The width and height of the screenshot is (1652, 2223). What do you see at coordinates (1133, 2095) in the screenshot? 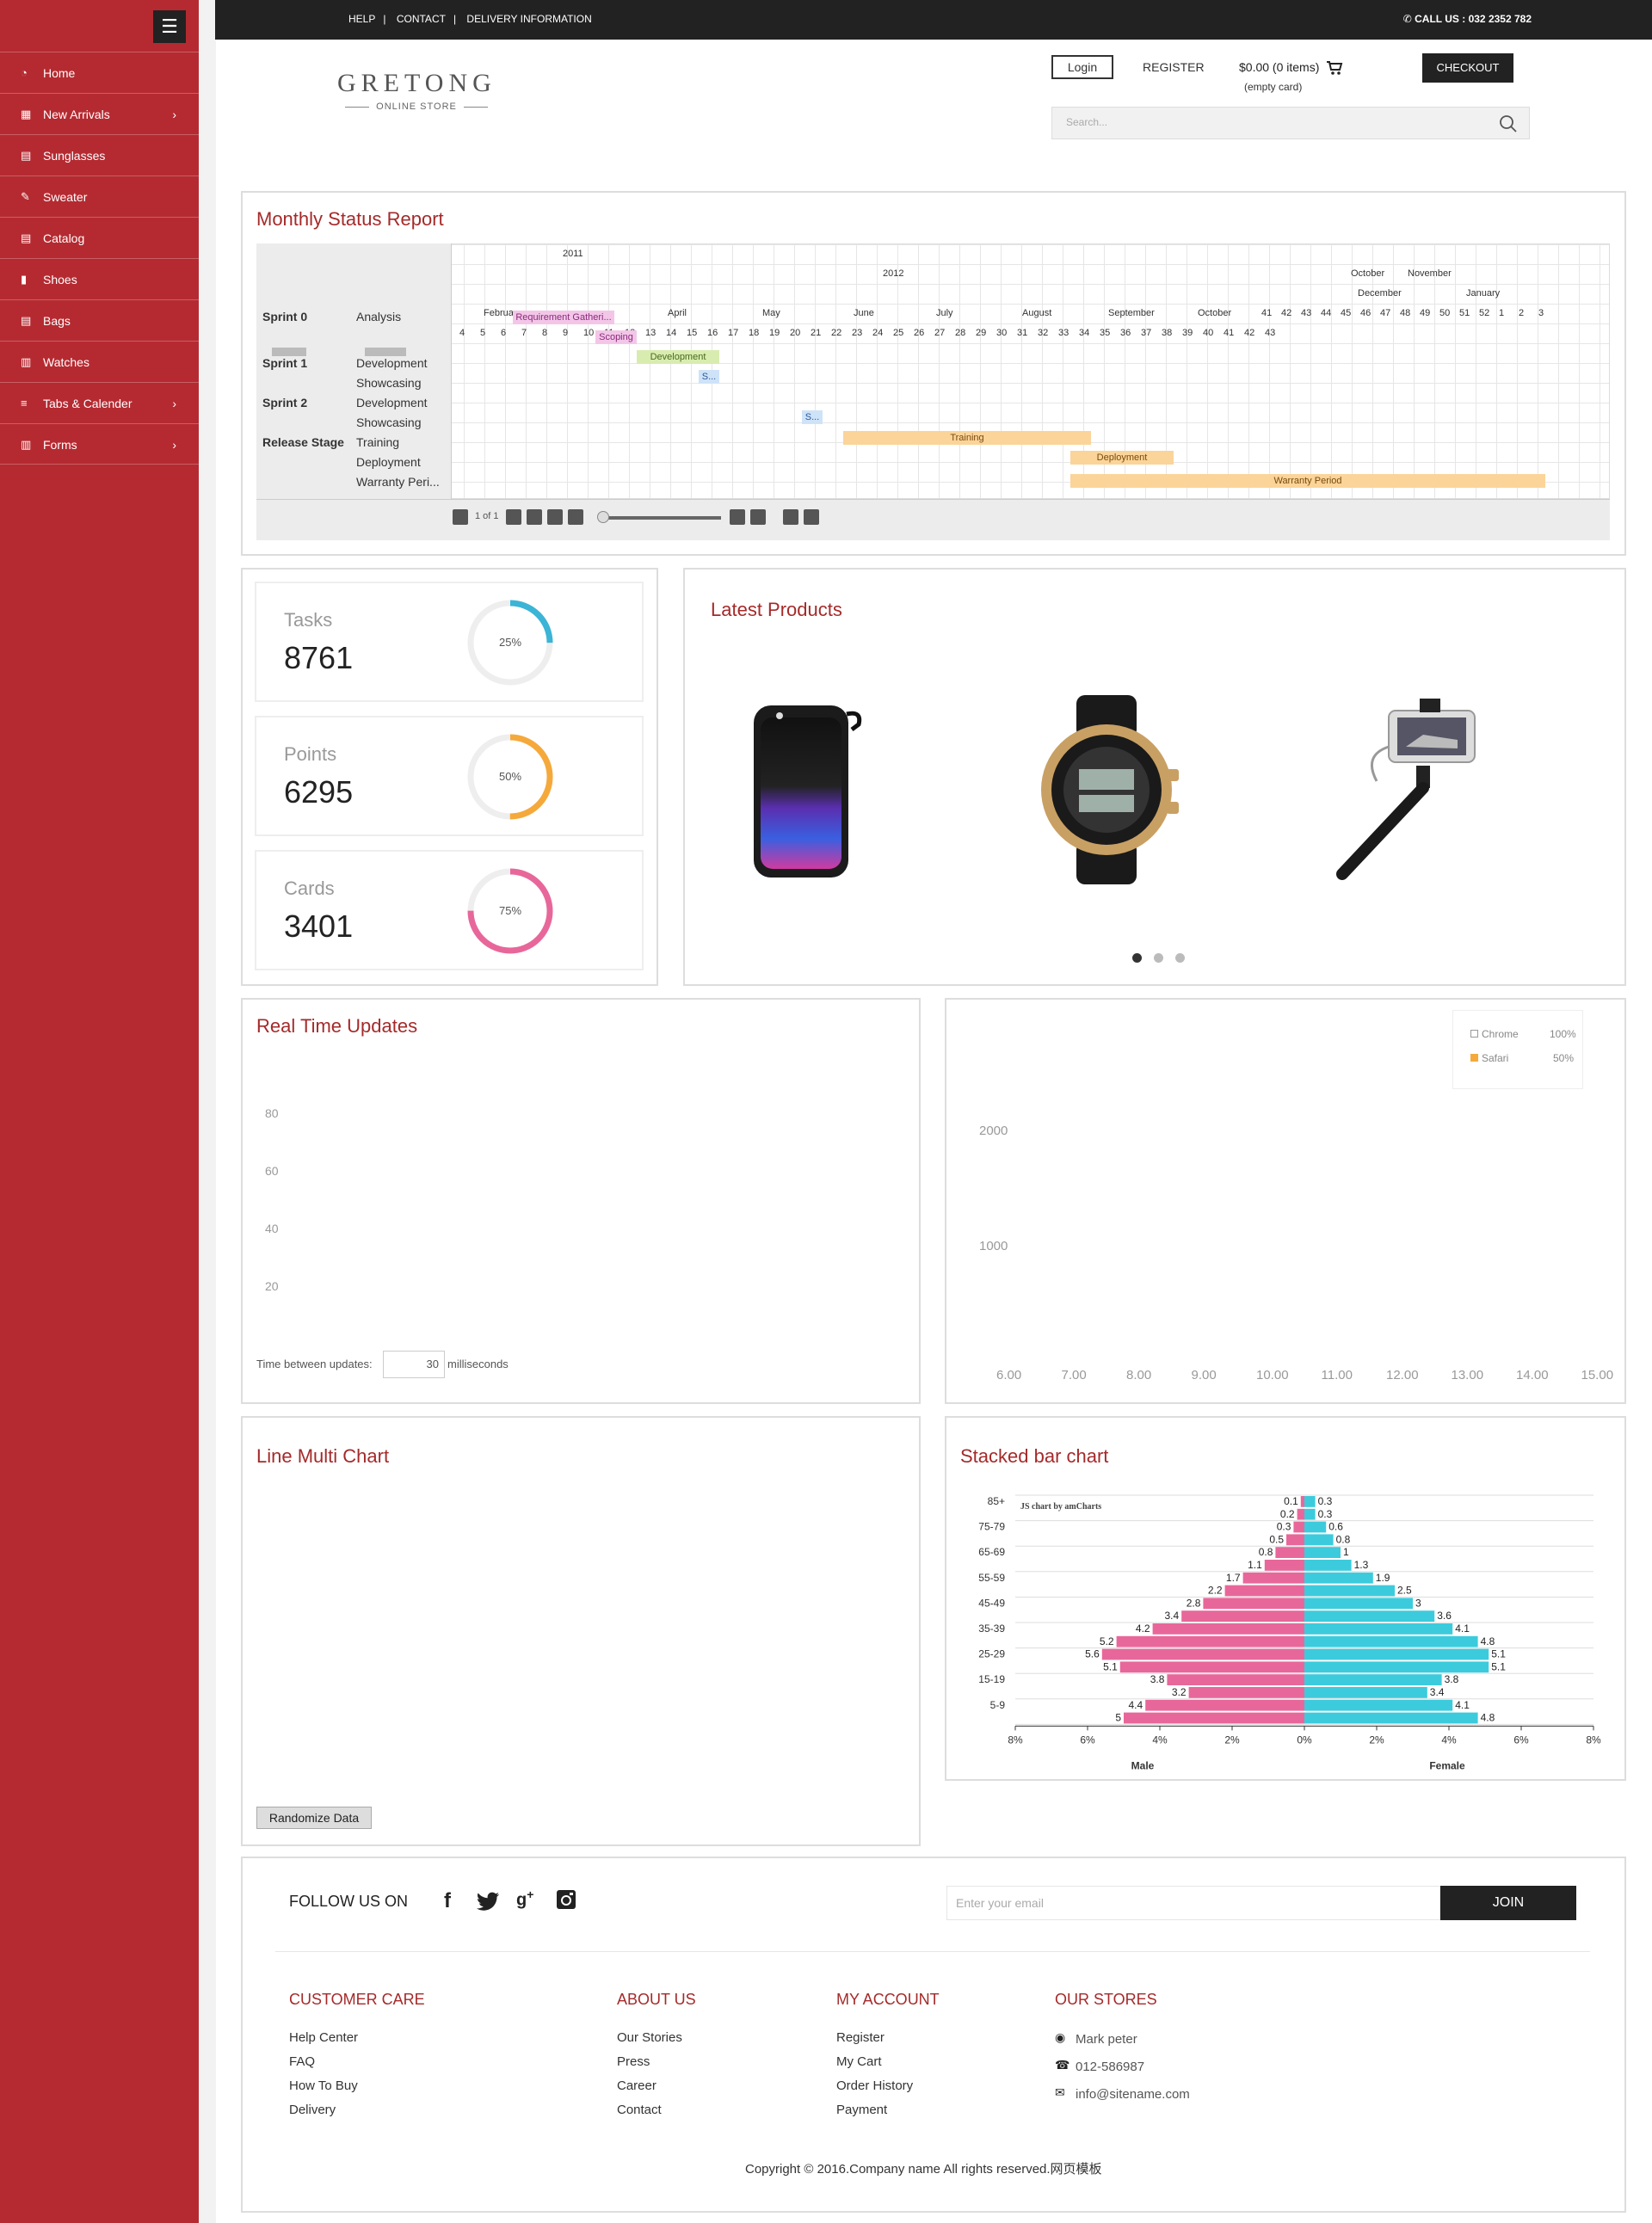
I see `store-info: info@sitename.com` at bounding box center [1133, 2095].